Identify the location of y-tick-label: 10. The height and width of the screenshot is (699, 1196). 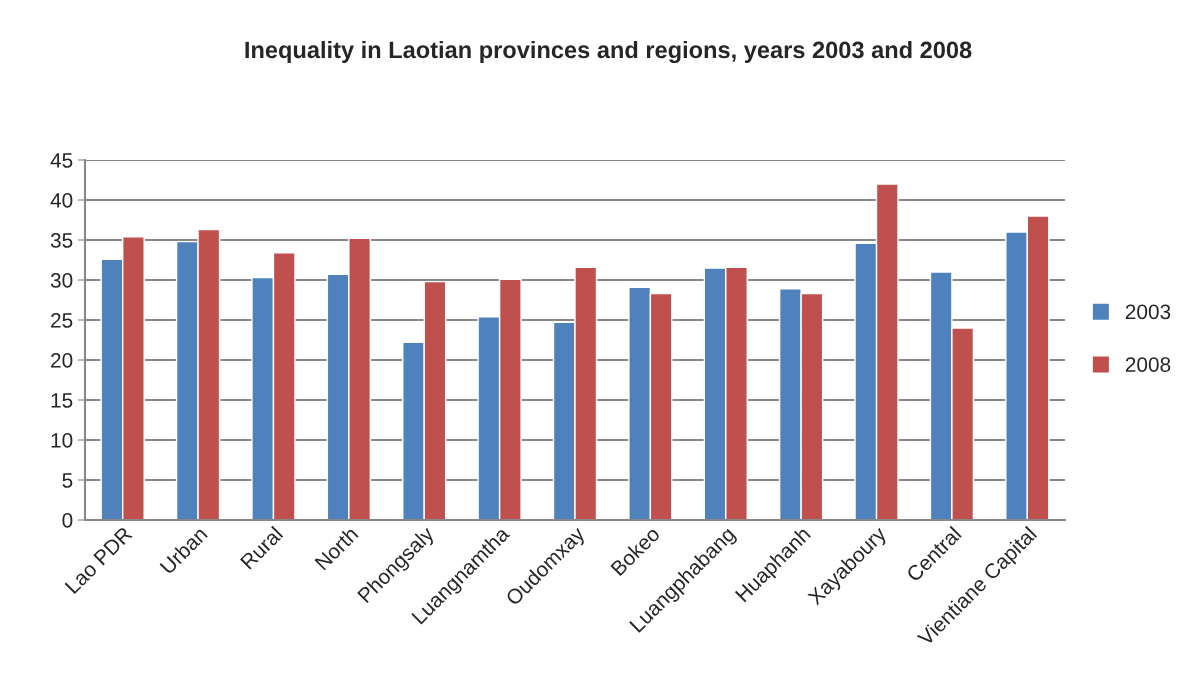
(62, 440).